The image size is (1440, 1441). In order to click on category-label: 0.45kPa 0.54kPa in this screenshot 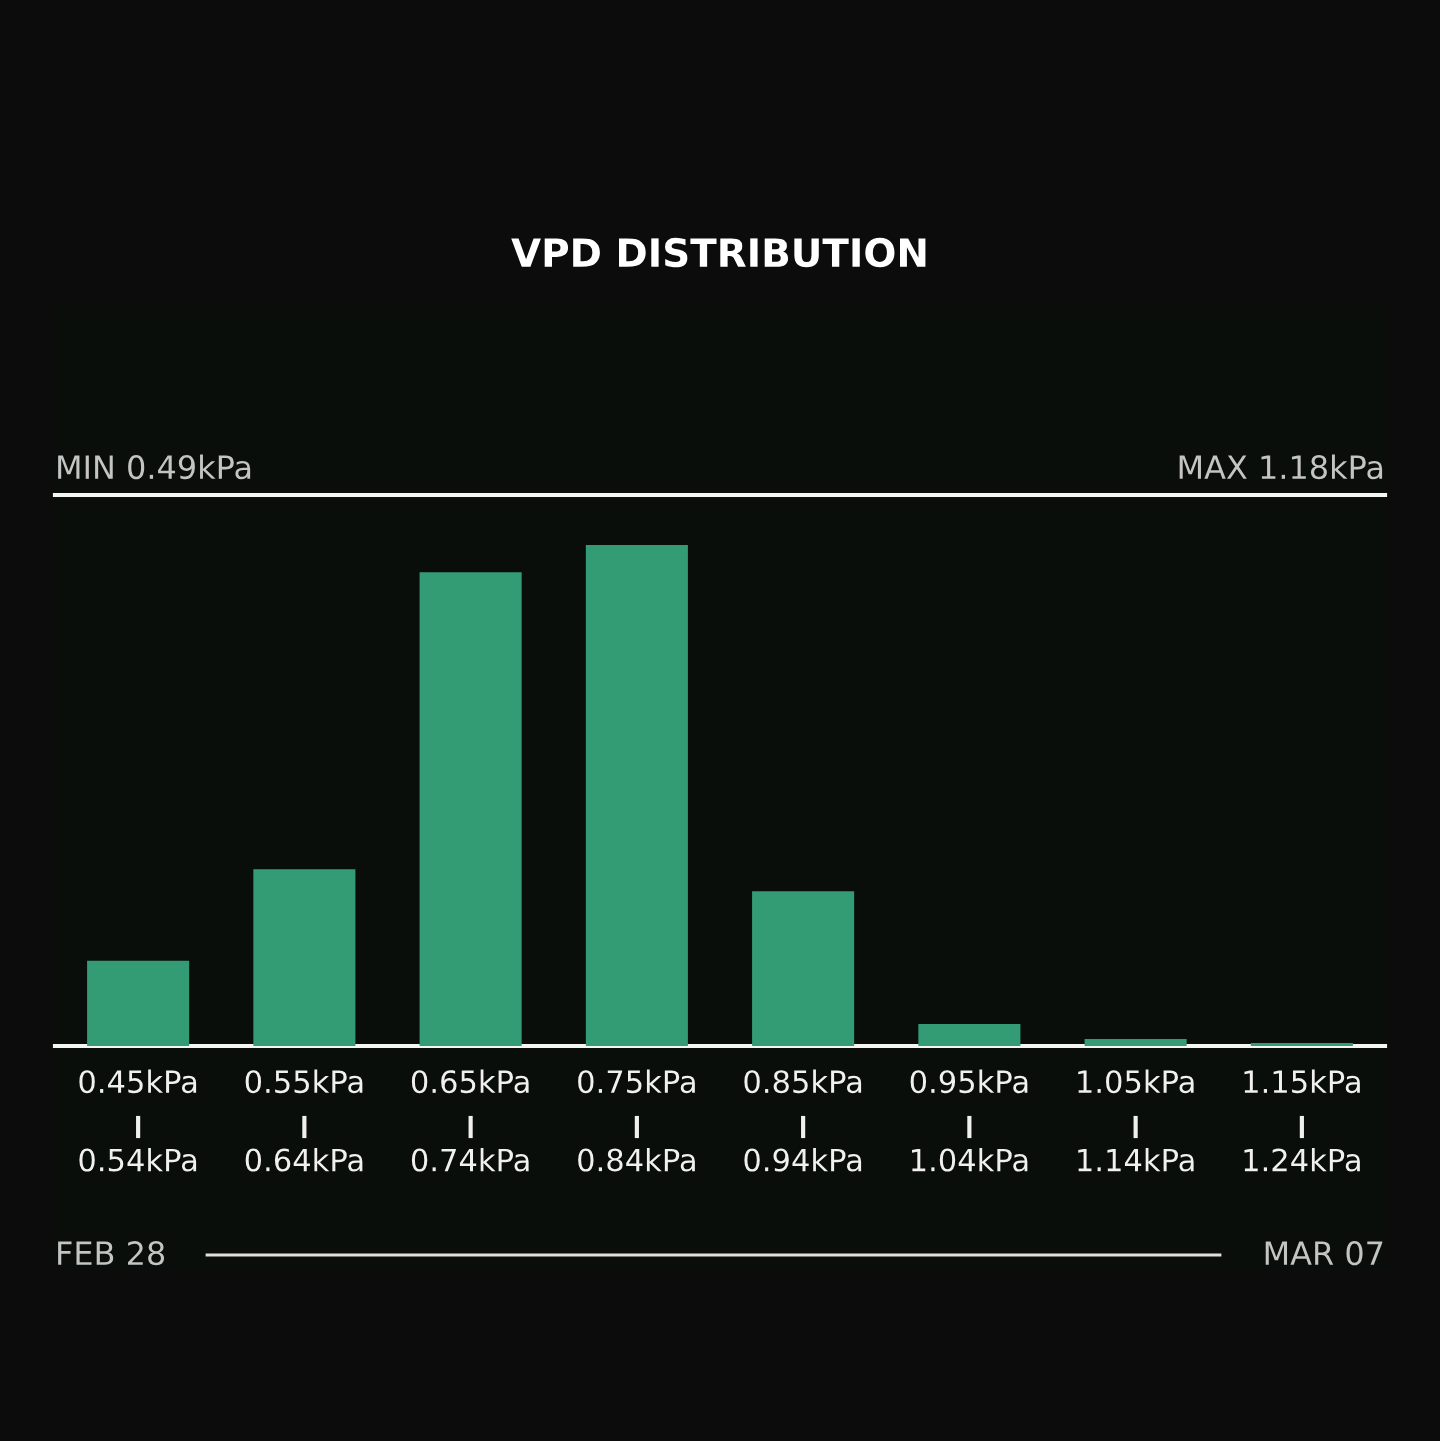, I will do `click(138, 1120)`.